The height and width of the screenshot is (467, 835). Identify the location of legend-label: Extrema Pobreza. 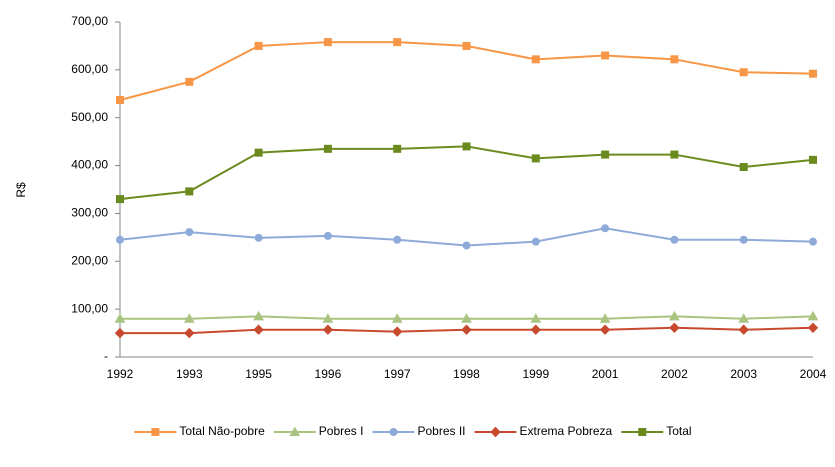
(566, 431).